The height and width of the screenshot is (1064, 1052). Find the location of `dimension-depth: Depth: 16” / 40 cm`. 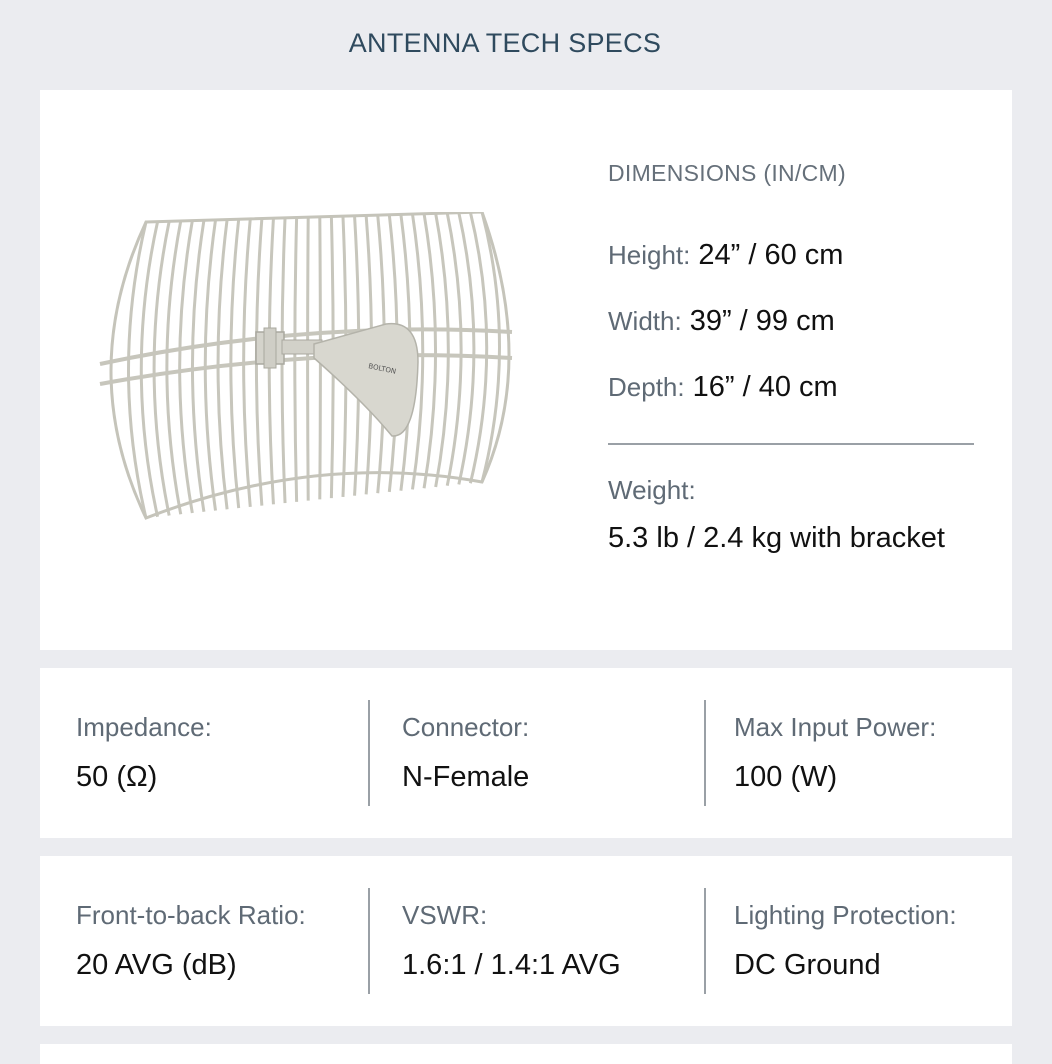

dimension-depth: Depth: 16” / 40 cm is located at coordinates (798, 404).